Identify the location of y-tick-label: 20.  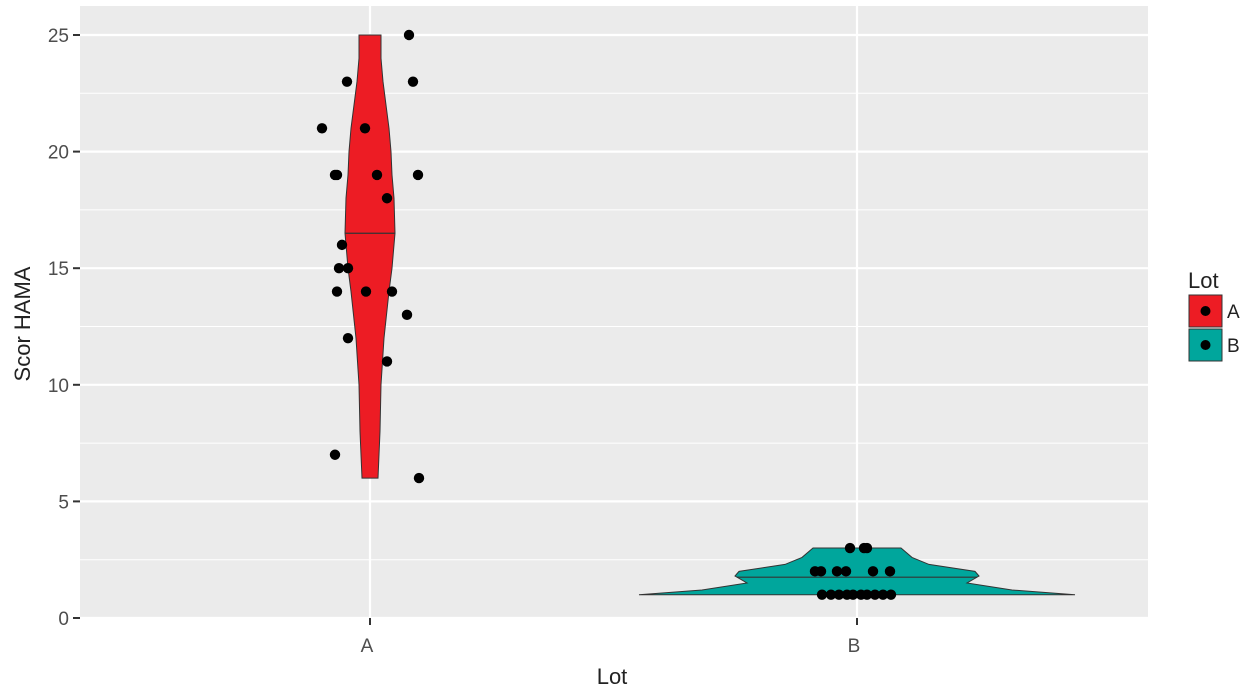
(58, 153).